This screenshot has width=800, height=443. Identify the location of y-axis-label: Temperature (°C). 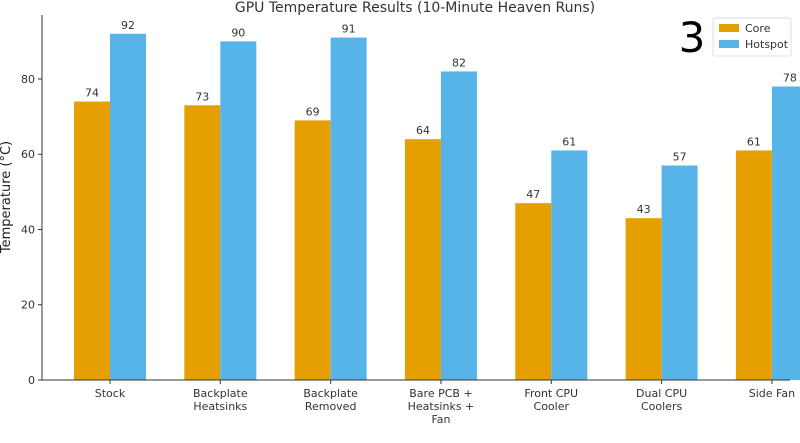
(7, 197).